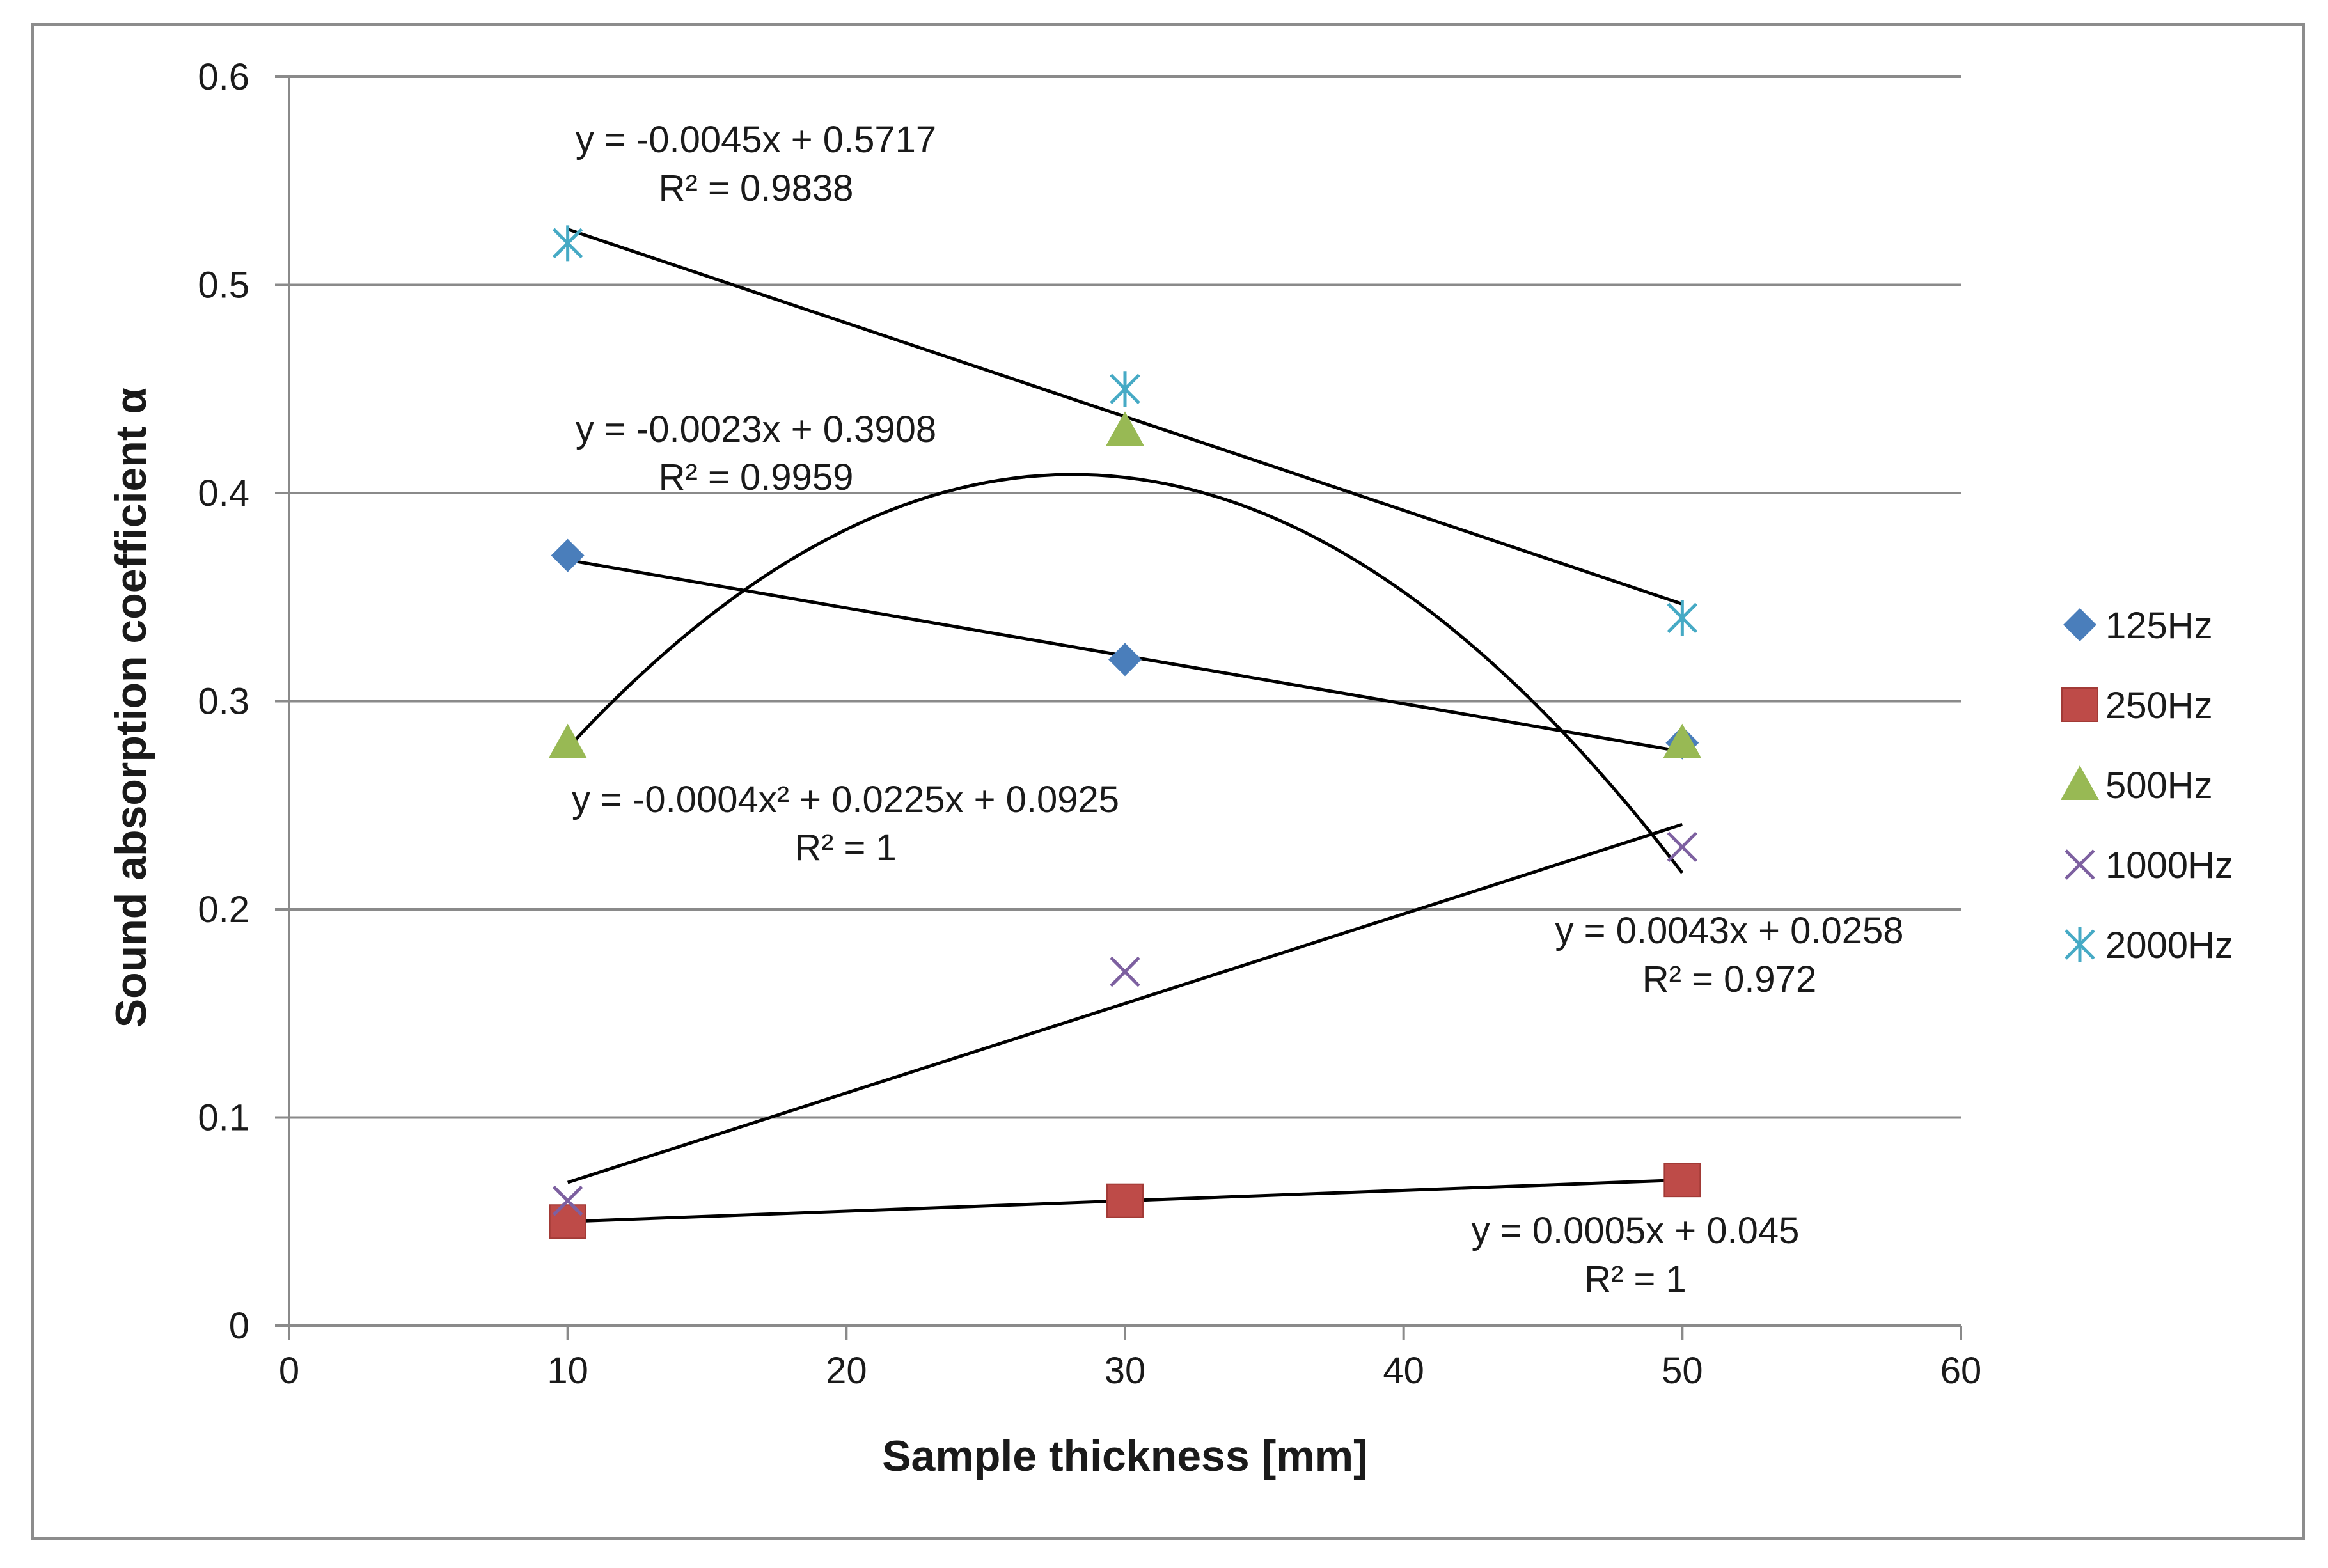  Describe the element at coordinates (1636, 1230) in the screenshot. I see `trendline-equation: y = 0.0005x + 0.045` at that location.